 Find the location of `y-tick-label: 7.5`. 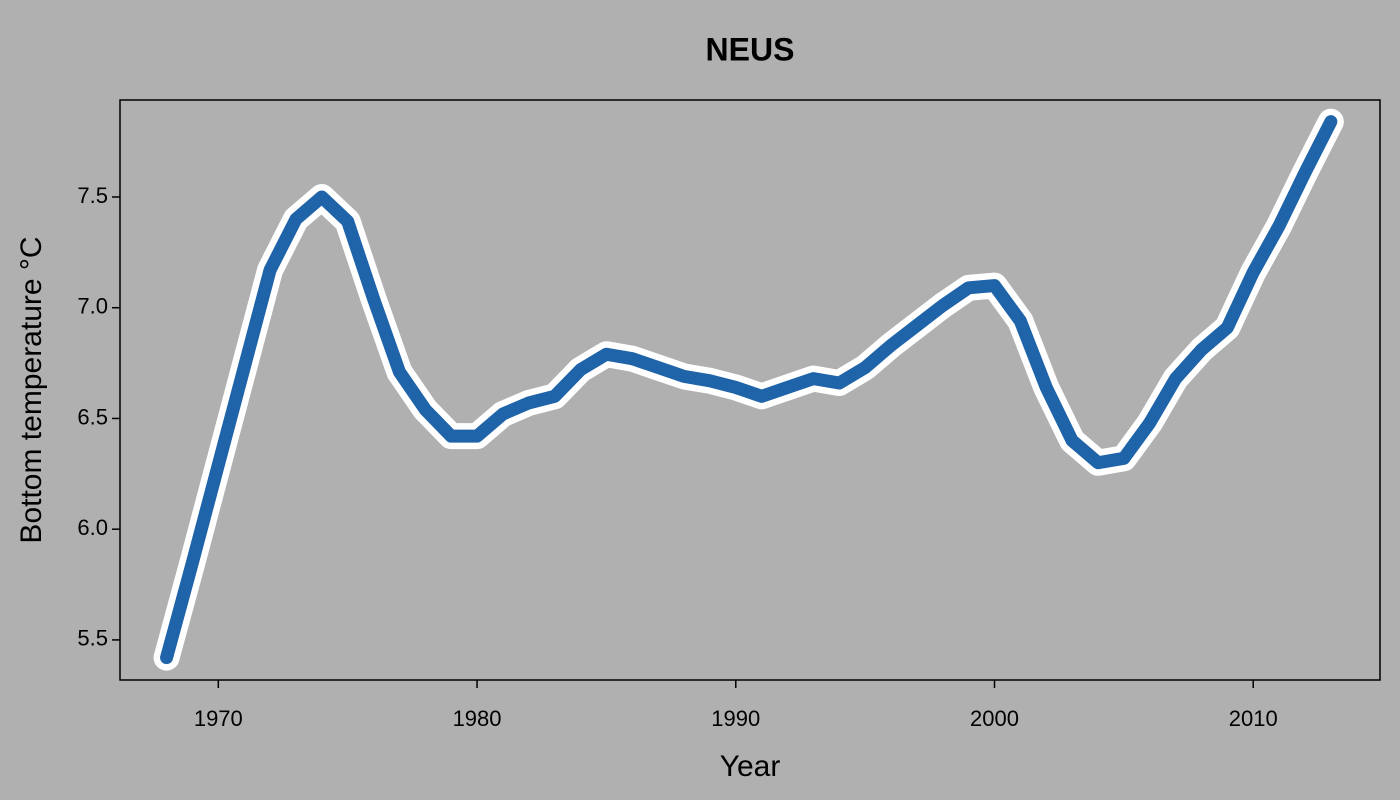

y-tick-label: 7.5 is located at coordinates (92, 195).